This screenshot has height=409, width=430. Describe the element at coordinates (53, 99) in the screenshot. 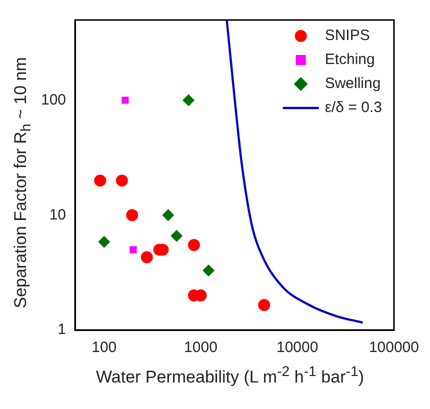

I see `y-tick-label: 100` at that location.